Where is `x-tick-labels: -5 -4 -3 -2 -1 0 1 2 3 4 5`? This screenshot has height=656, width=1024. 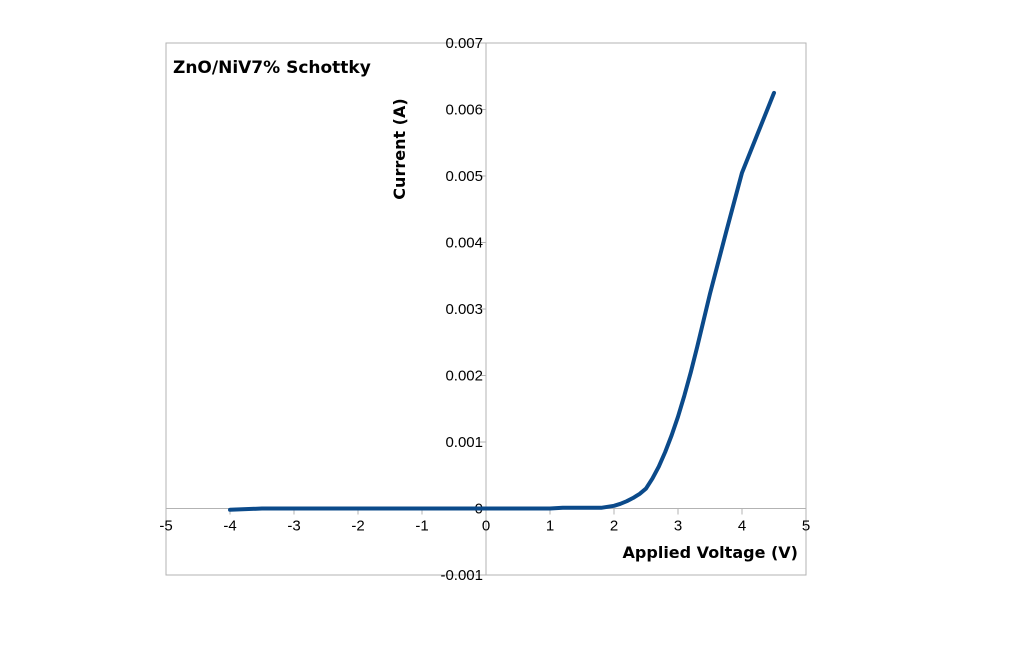 x-tick-labels: -5 -4 -3 -2 -1 0 1 2 3 4 5 is located at coordinates (484, 521).